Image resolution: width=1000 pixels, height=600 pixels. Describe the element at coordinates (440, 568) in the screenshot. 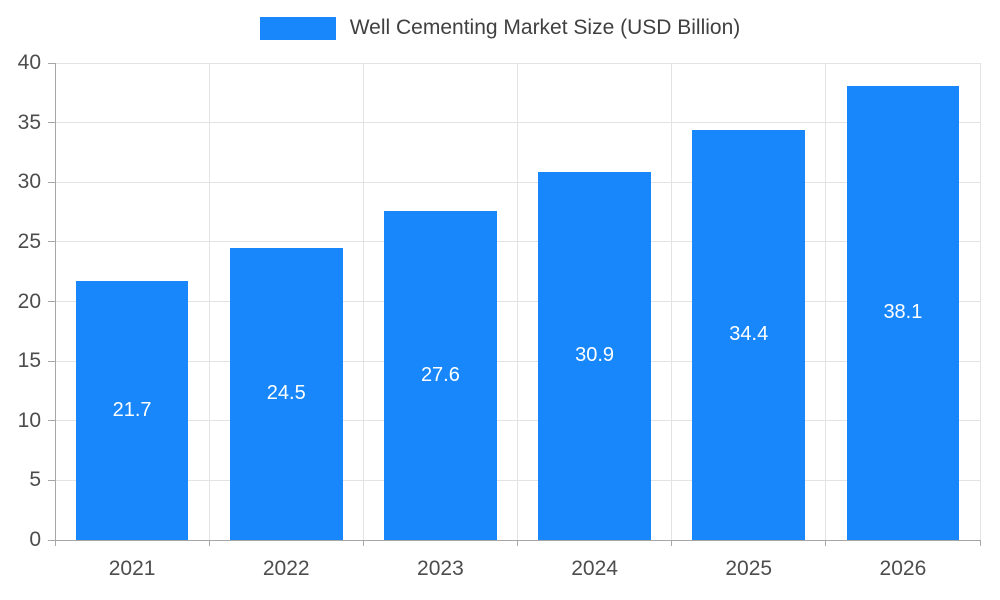

I see `x-axis-label-2023: 2023` at that location.